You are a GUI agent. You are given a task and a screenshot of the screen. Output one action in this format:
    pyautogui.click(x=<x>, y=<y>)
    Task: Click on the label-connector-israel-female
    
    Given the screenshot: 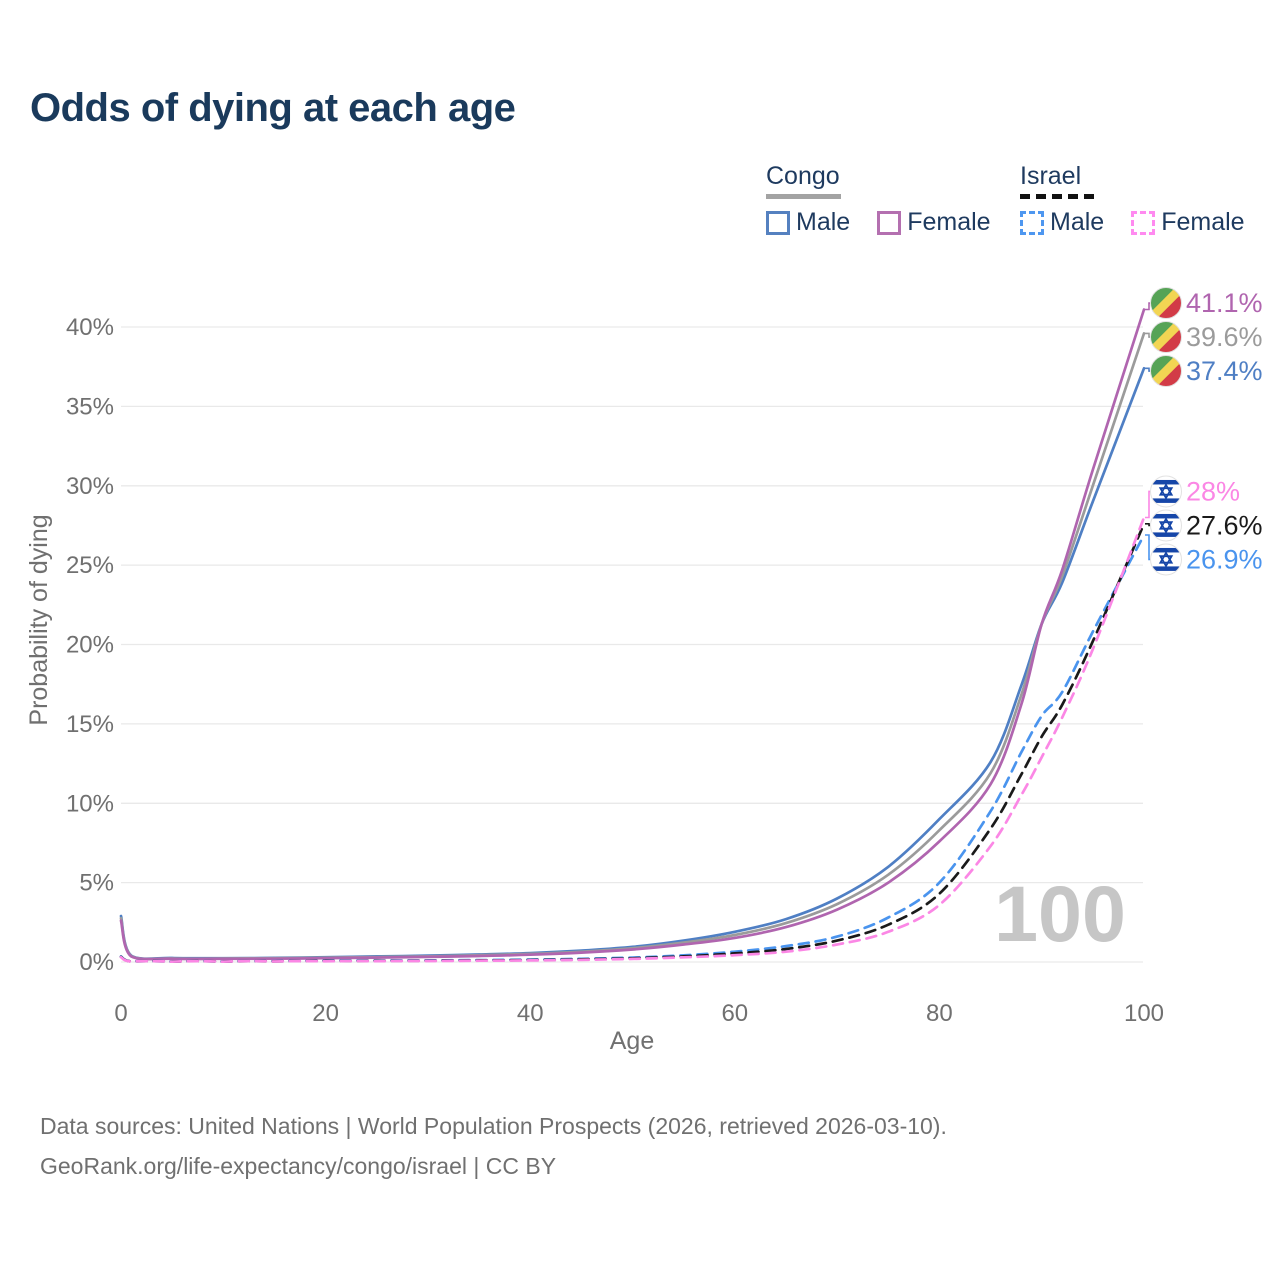 What is the action you would take?
    pyautogui.click(x=1147, y=504)
    